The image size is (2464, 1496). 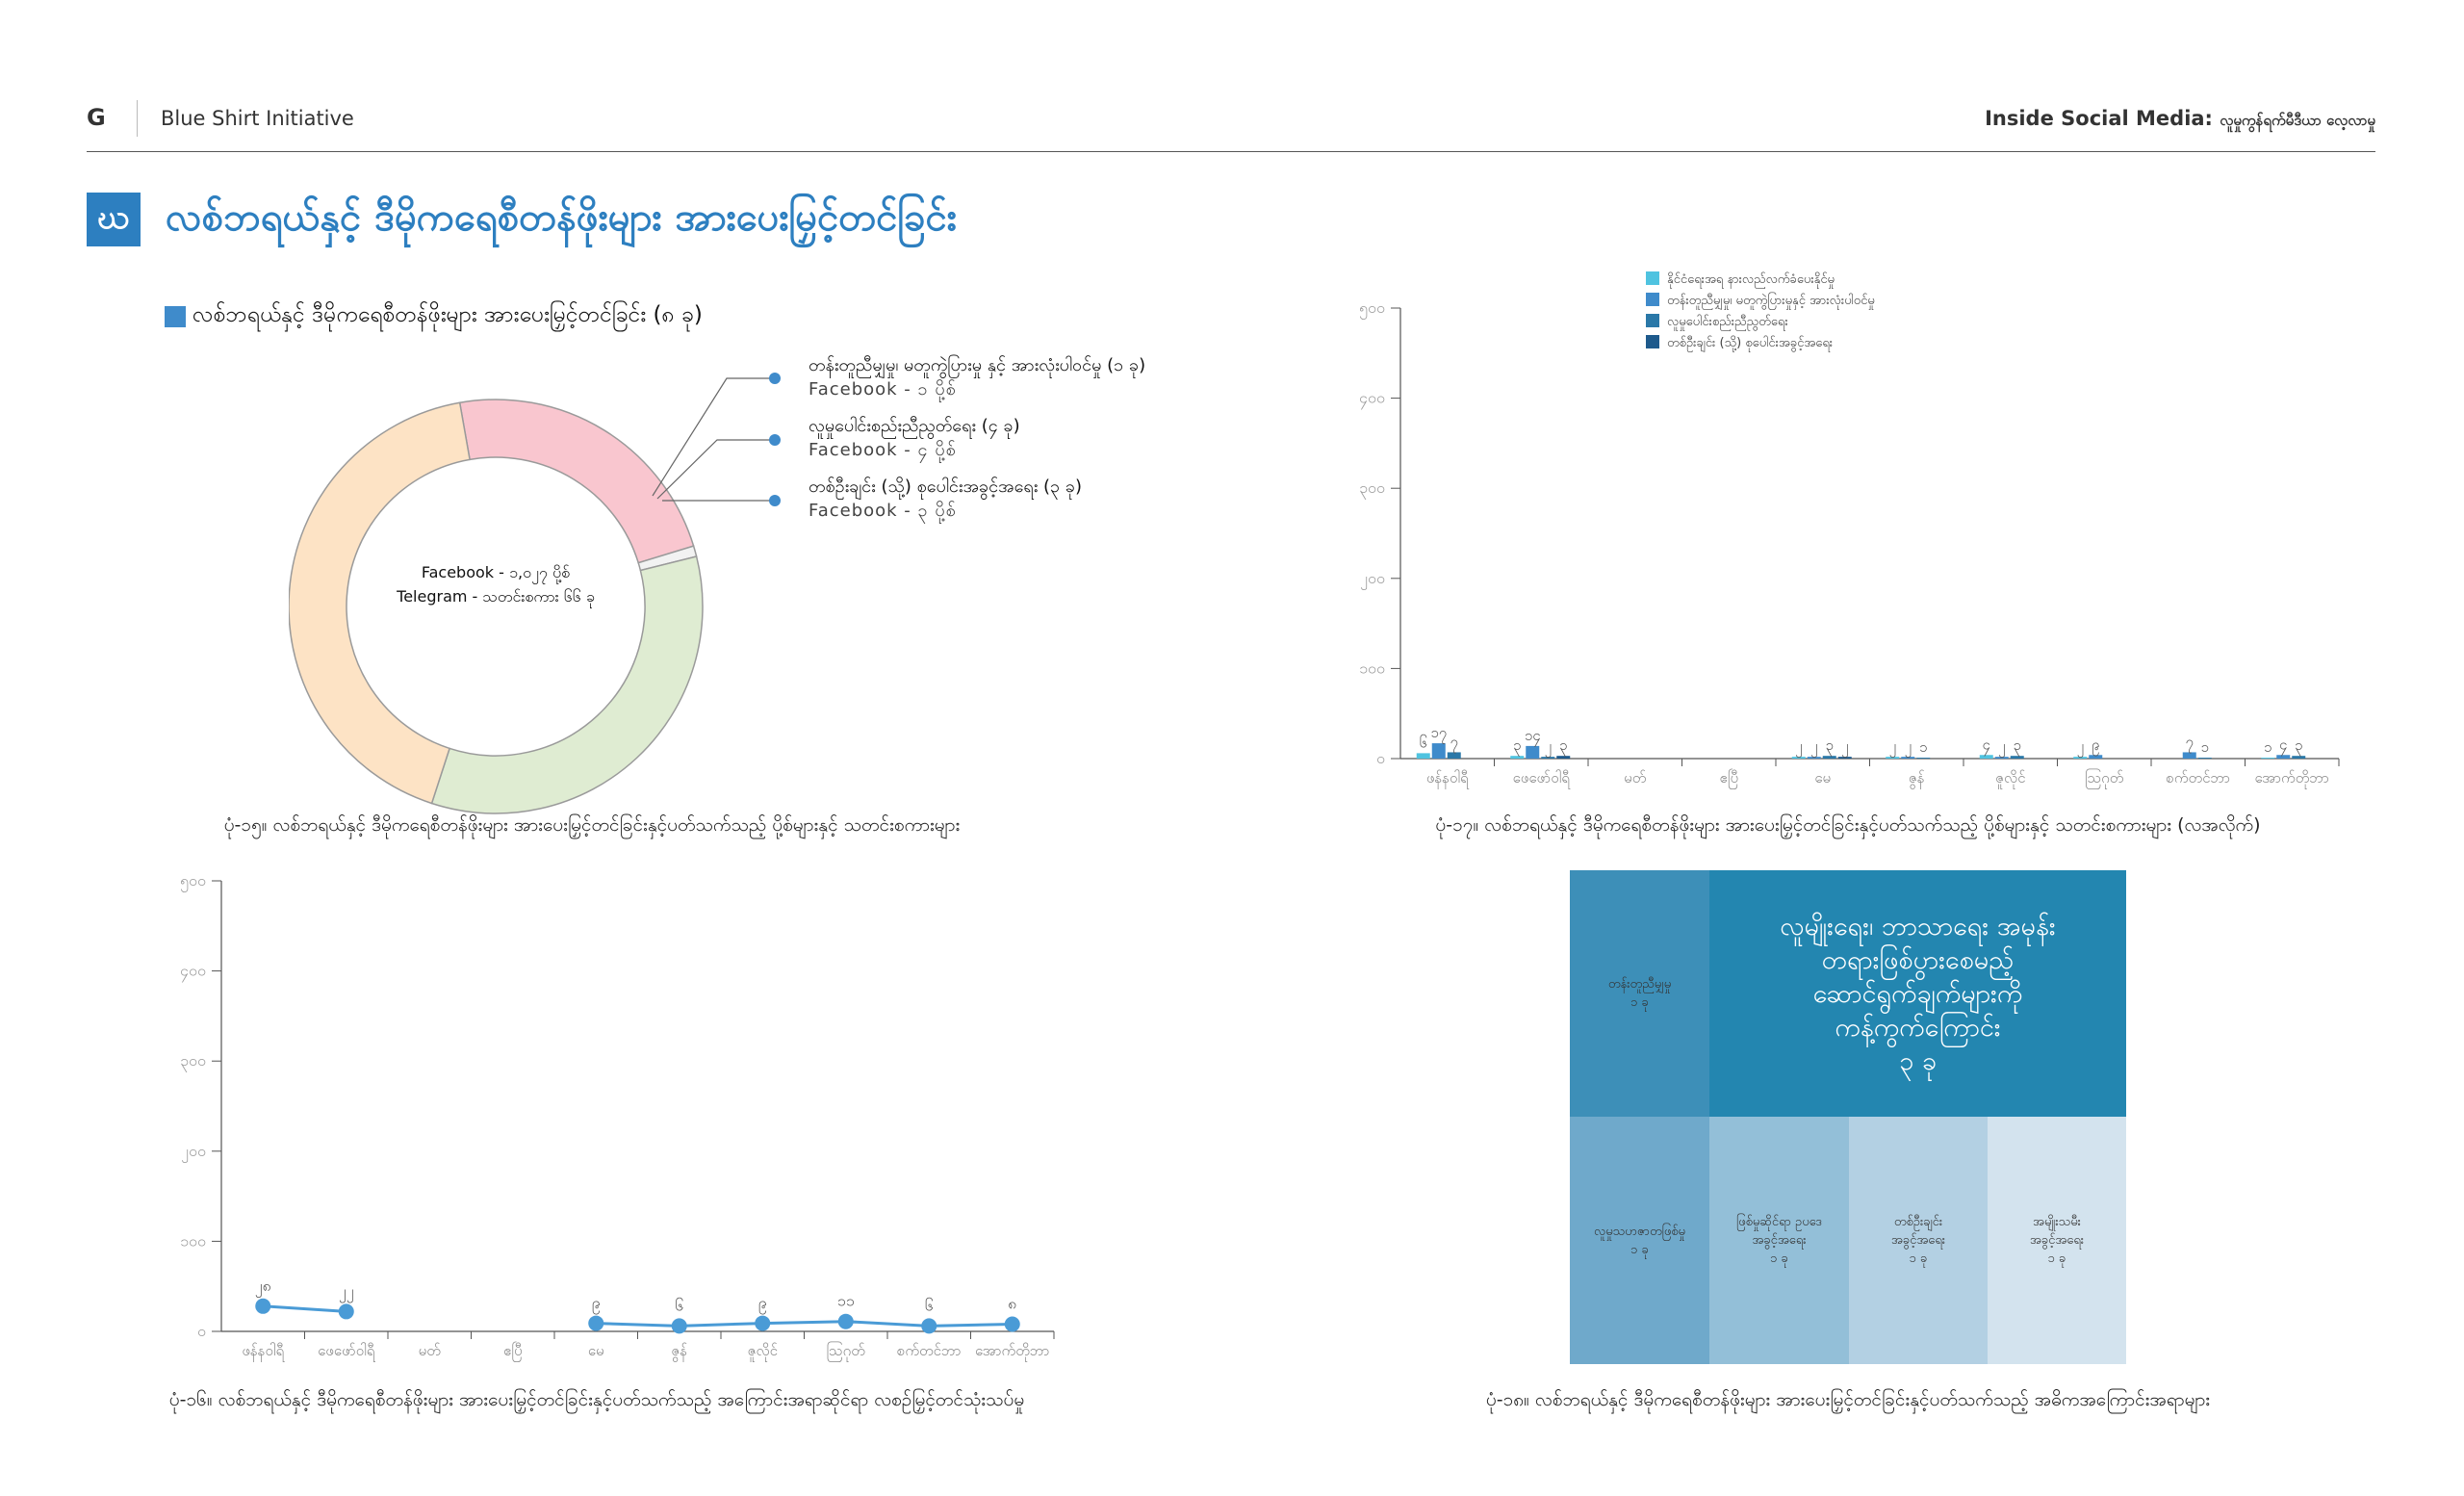 What do you see at coordinates (175, 317) in the screenshot?
I see `subtitle-marker` at bounding box center [175, 317].